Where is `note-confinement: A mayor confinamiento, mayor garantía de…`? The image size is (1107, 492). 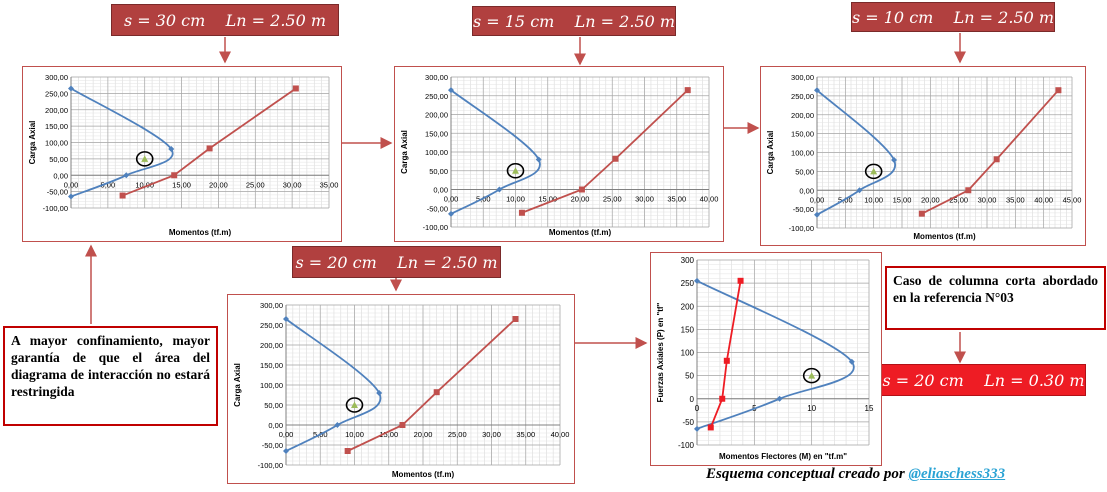
note-confinement: A mayor confinamiento, mayor garantía de… is located at coordinates (110, 376).